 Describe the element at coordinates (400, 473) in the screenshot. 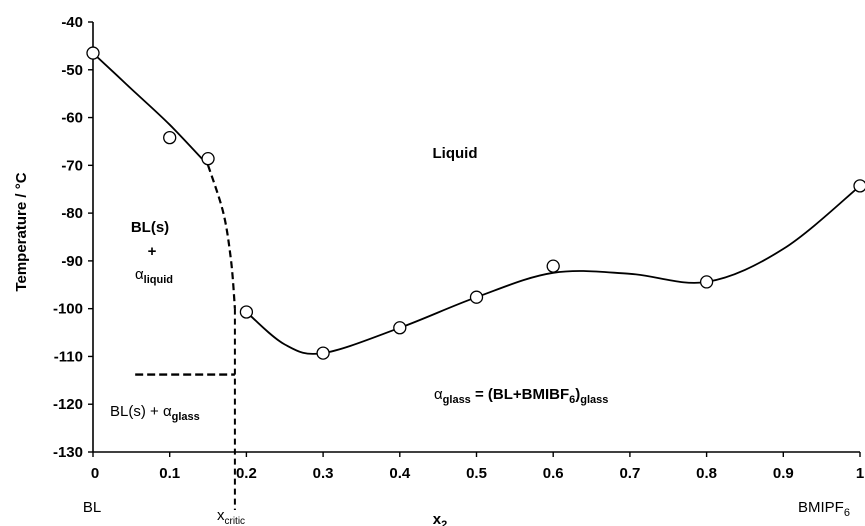

I see `x-tick-label: 0.4` at that location.